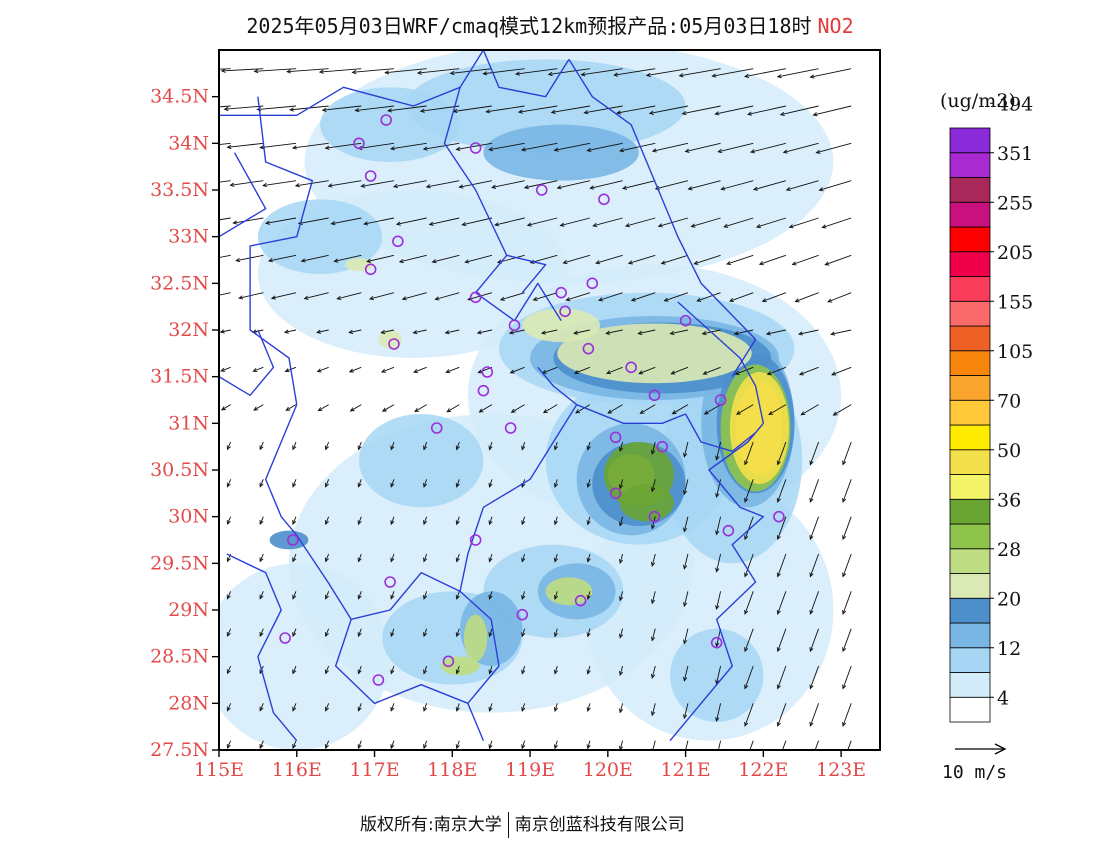 This screenshot has width=1100, height=850. Describe the element at coordinates (179, 657) in the screenshot. I see `lat-tick-label: 28.5N` at that location.